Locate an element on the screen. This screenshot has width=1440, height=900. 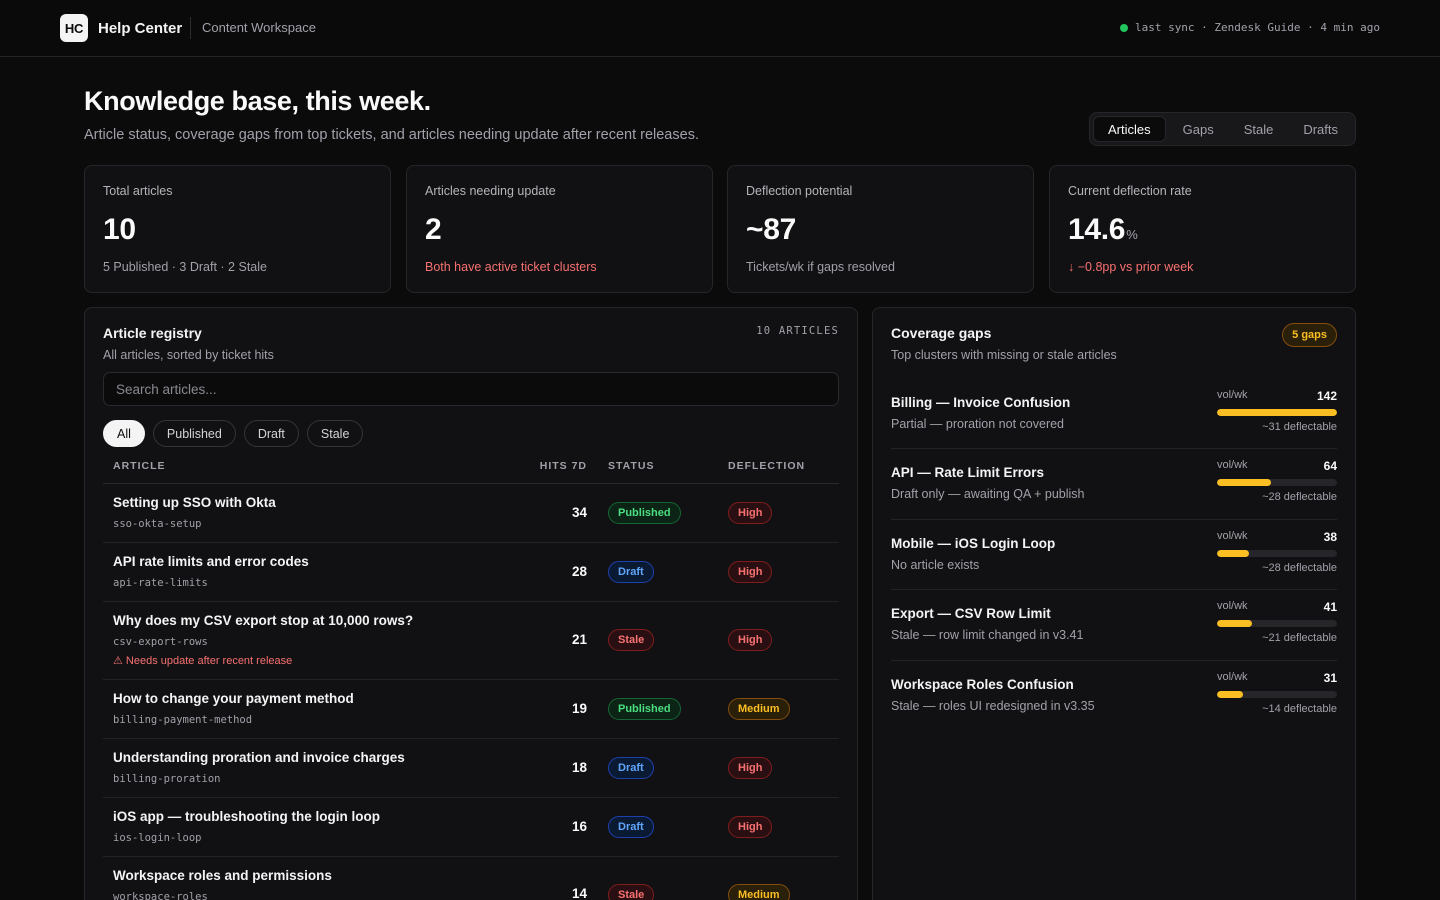
kpi-value: 2 is located at coordinates (433, 230).